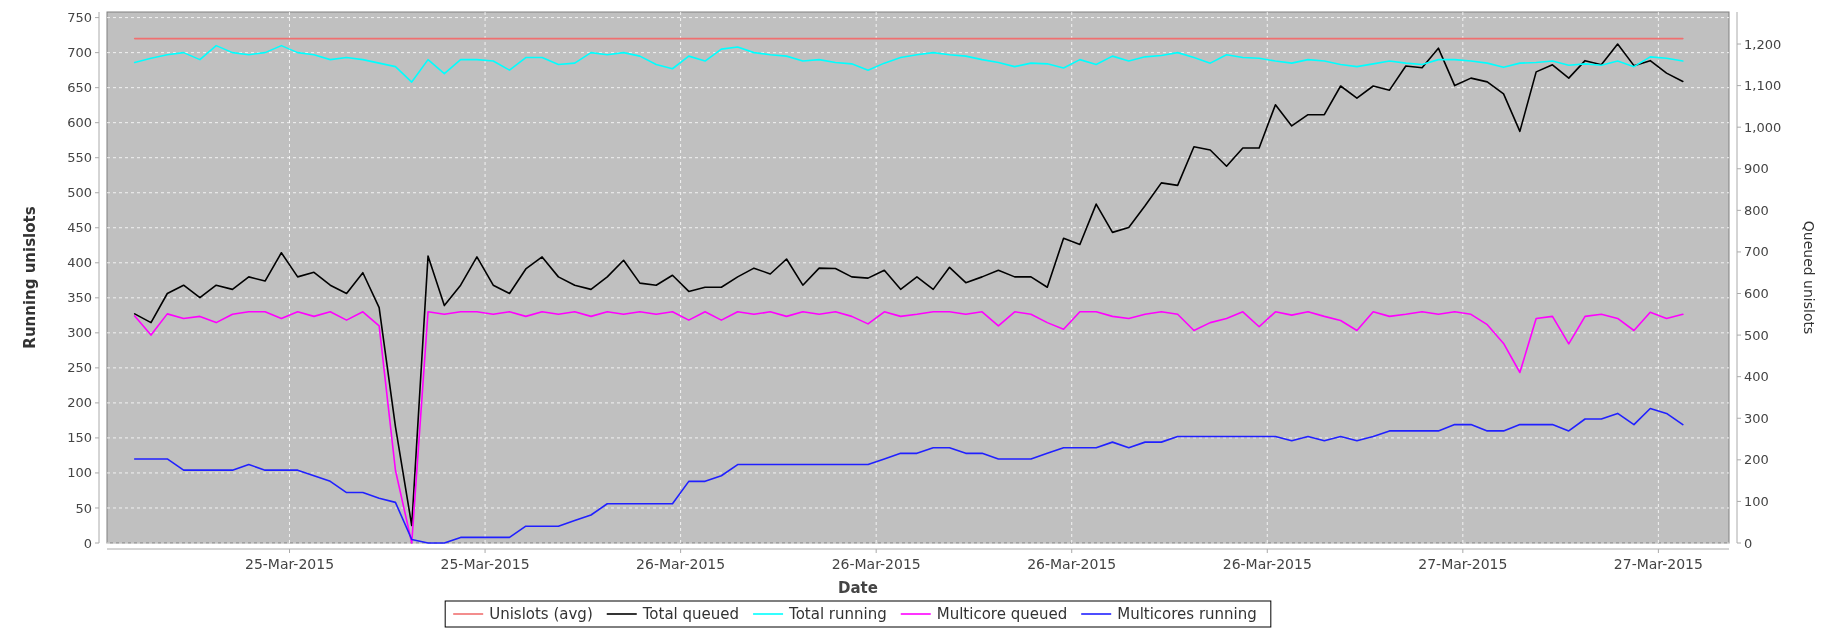  I want to click on y-tick-label: 350, so click(79, 298).